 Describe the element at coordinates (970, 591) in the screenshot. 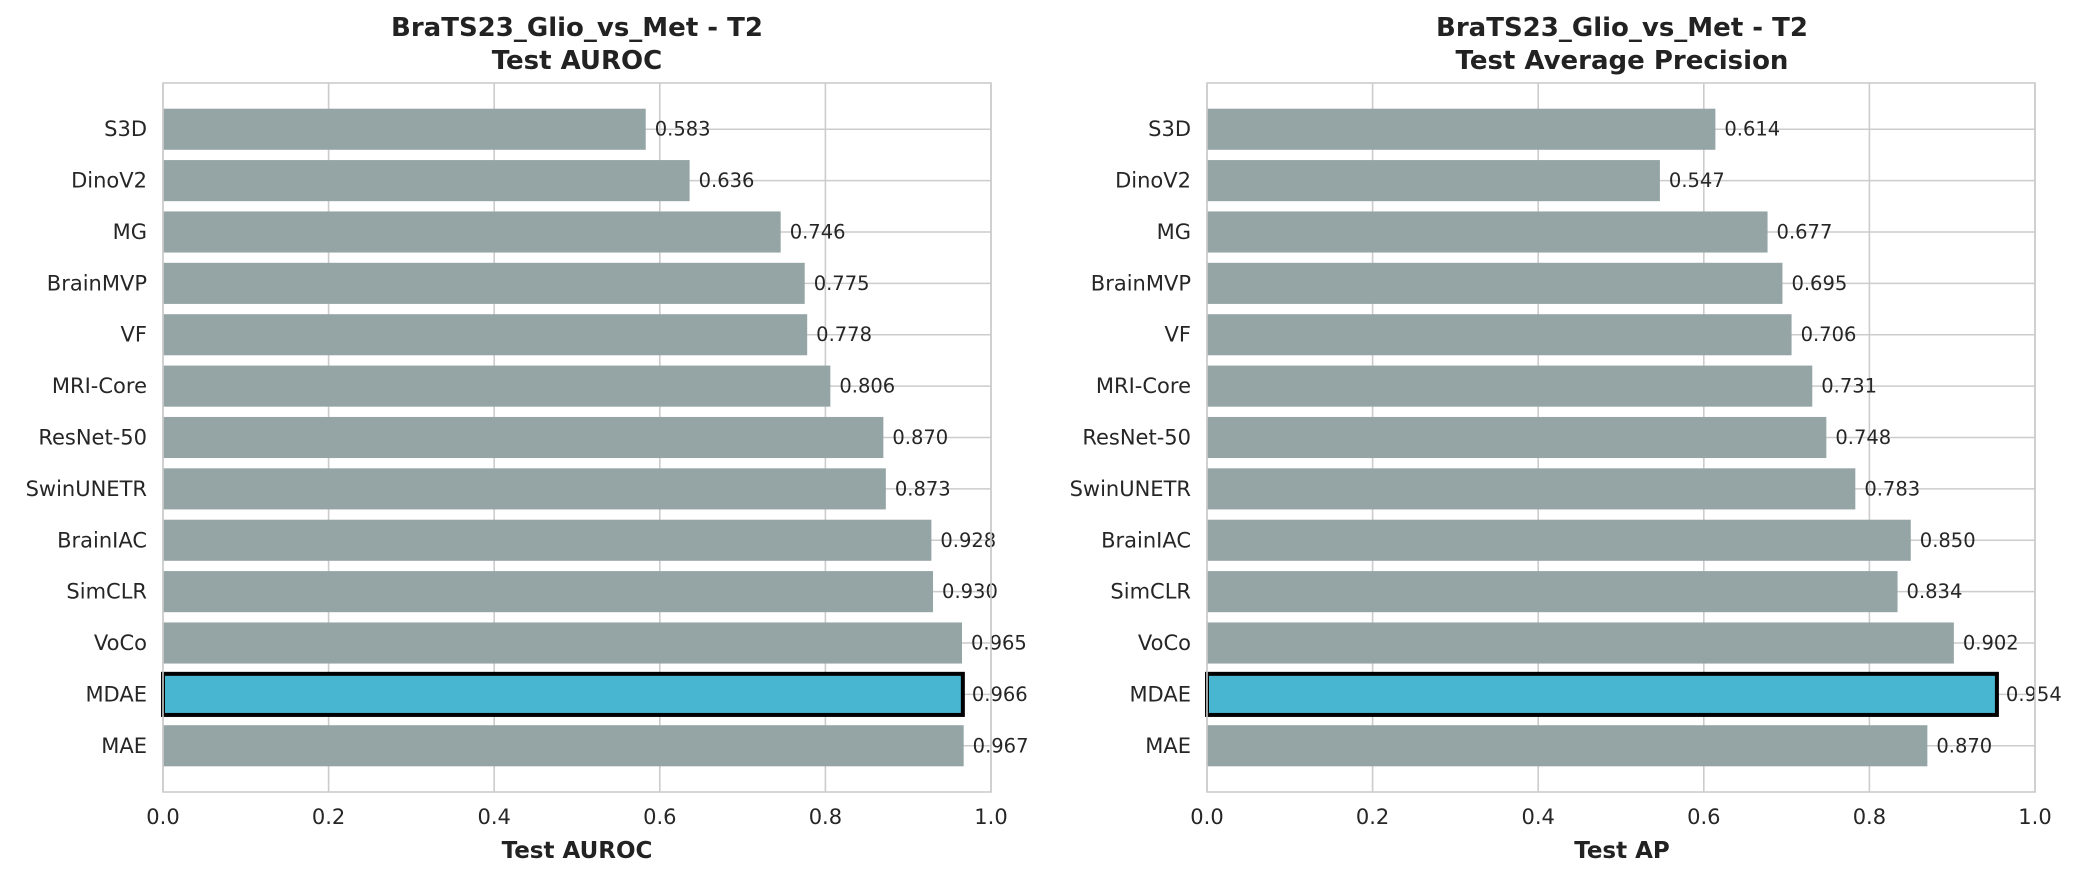

I see `data-label: 0.930` at that location.